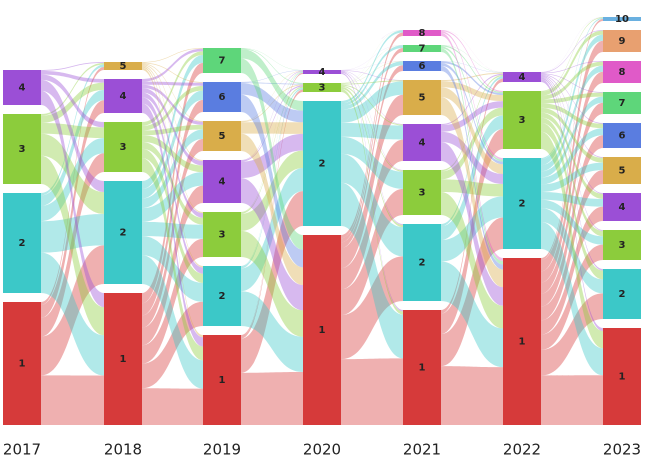 This screenshot has height=467, width=646. Describe the element at coordinates (123, 96) in the screenshot. I see `node-label: 4` at that location.